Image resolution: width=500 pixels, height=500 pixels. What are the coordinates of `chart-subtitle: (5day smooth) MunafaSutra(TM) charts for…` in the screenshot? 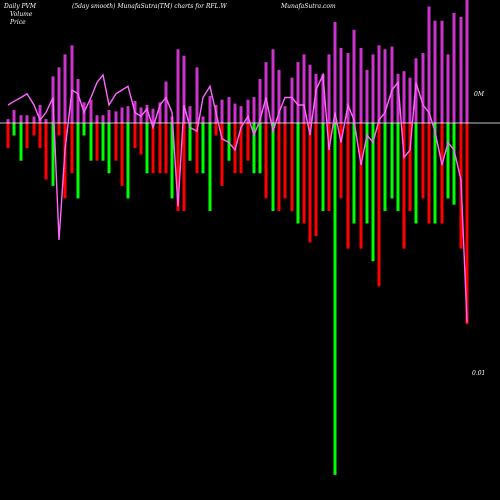 It's located at (149, 6).